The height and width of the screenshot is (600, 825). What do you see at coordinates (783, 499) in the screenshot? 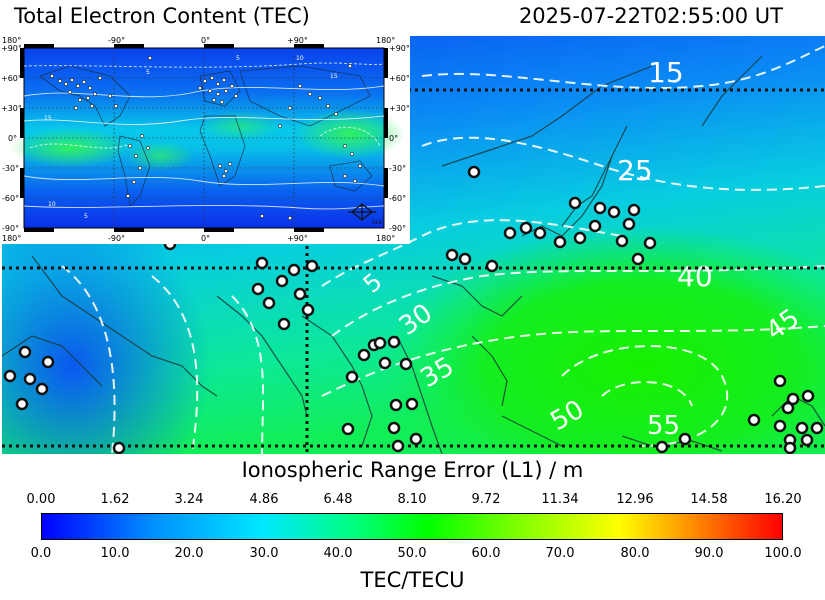
I see `range-error-tick: 16.20` at bounding box center [783, 499].